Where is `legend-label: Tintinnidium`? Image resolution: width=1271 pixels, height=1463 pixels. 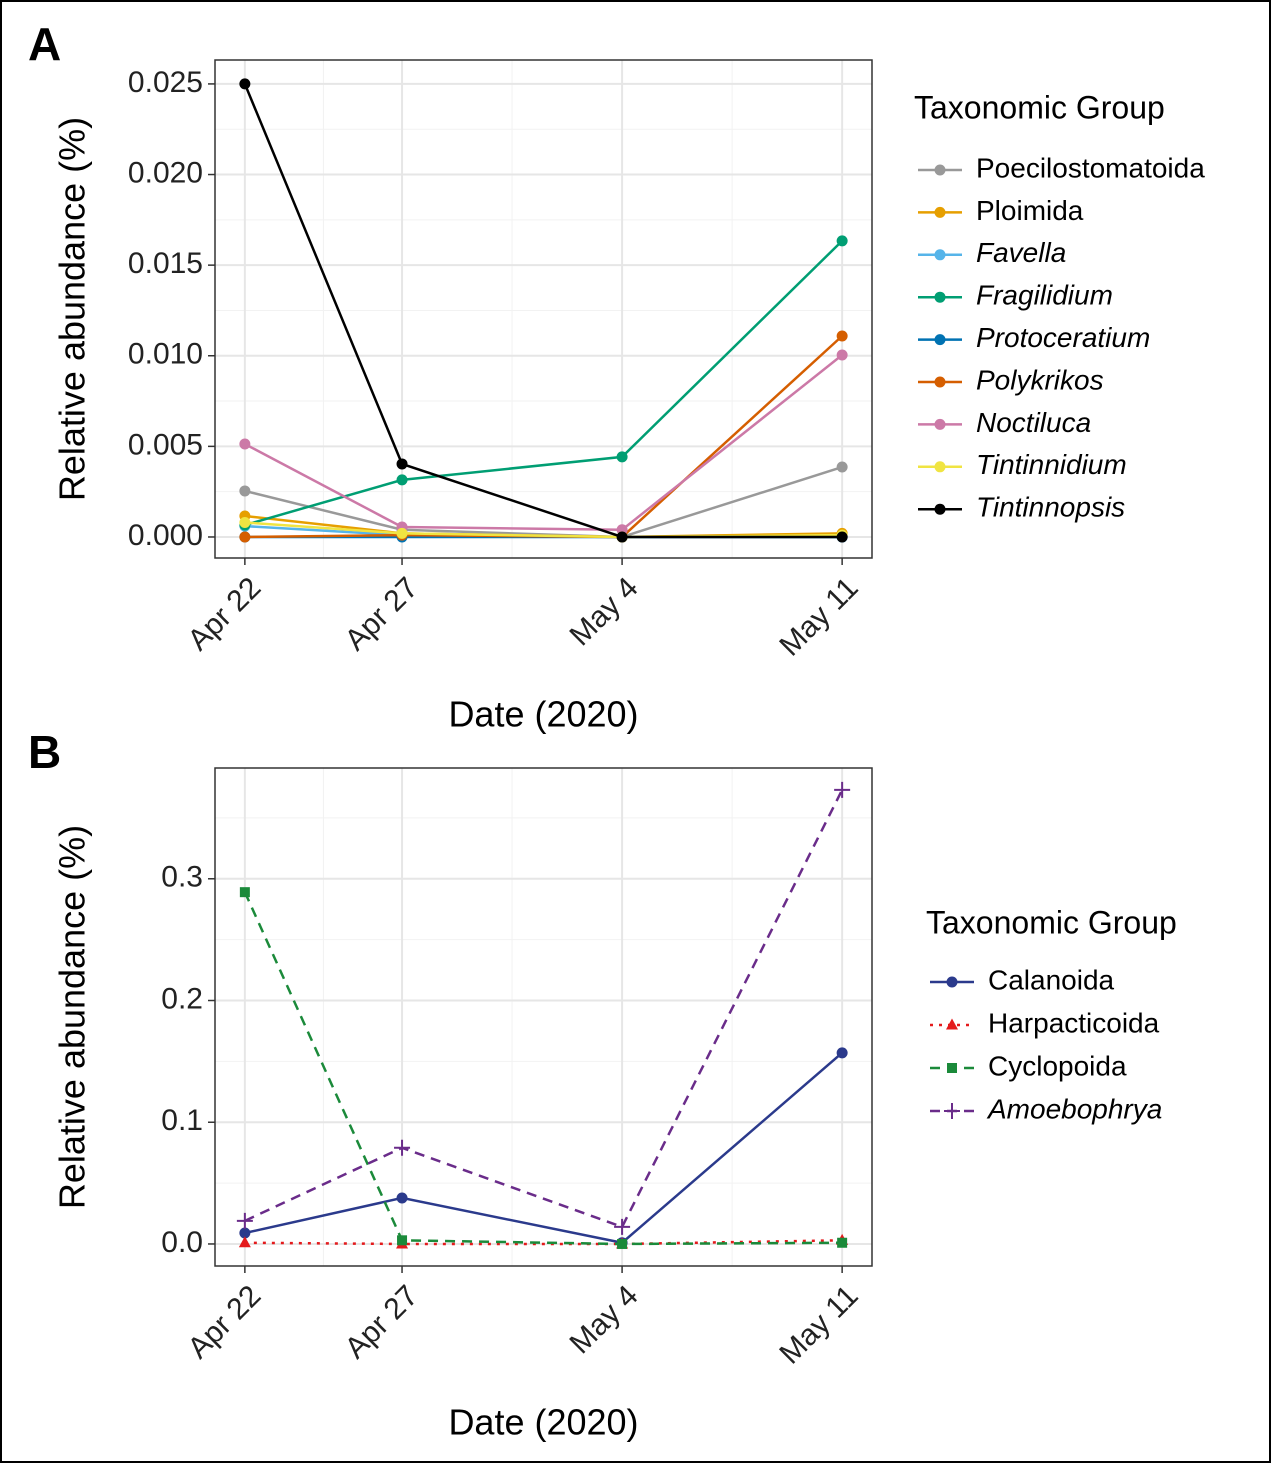 legend-label: Tintinnidium is located at coordinates (1051, 464).